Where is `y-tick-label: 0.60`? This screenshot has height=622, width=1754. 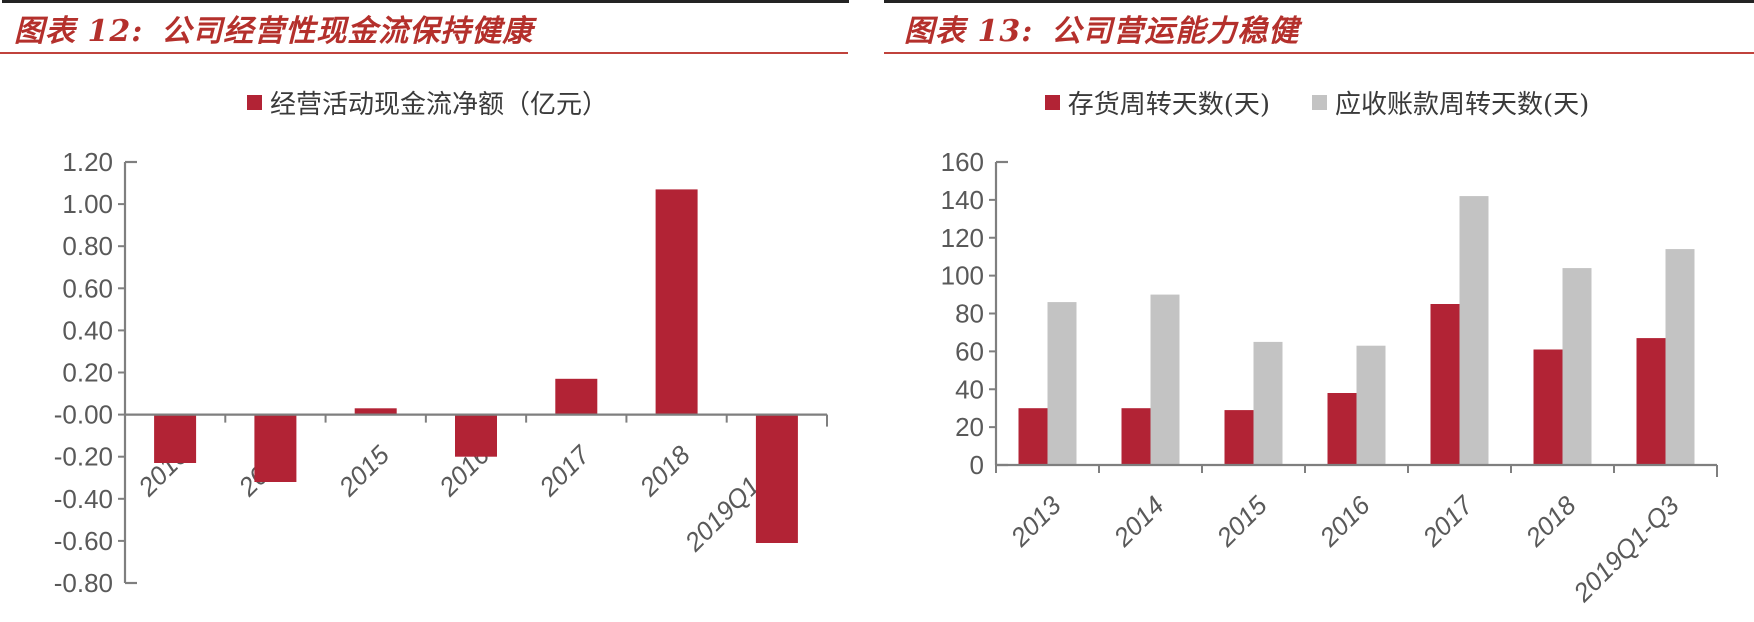 y-tick-label: 0.60 is located at coordinates (87, 288).